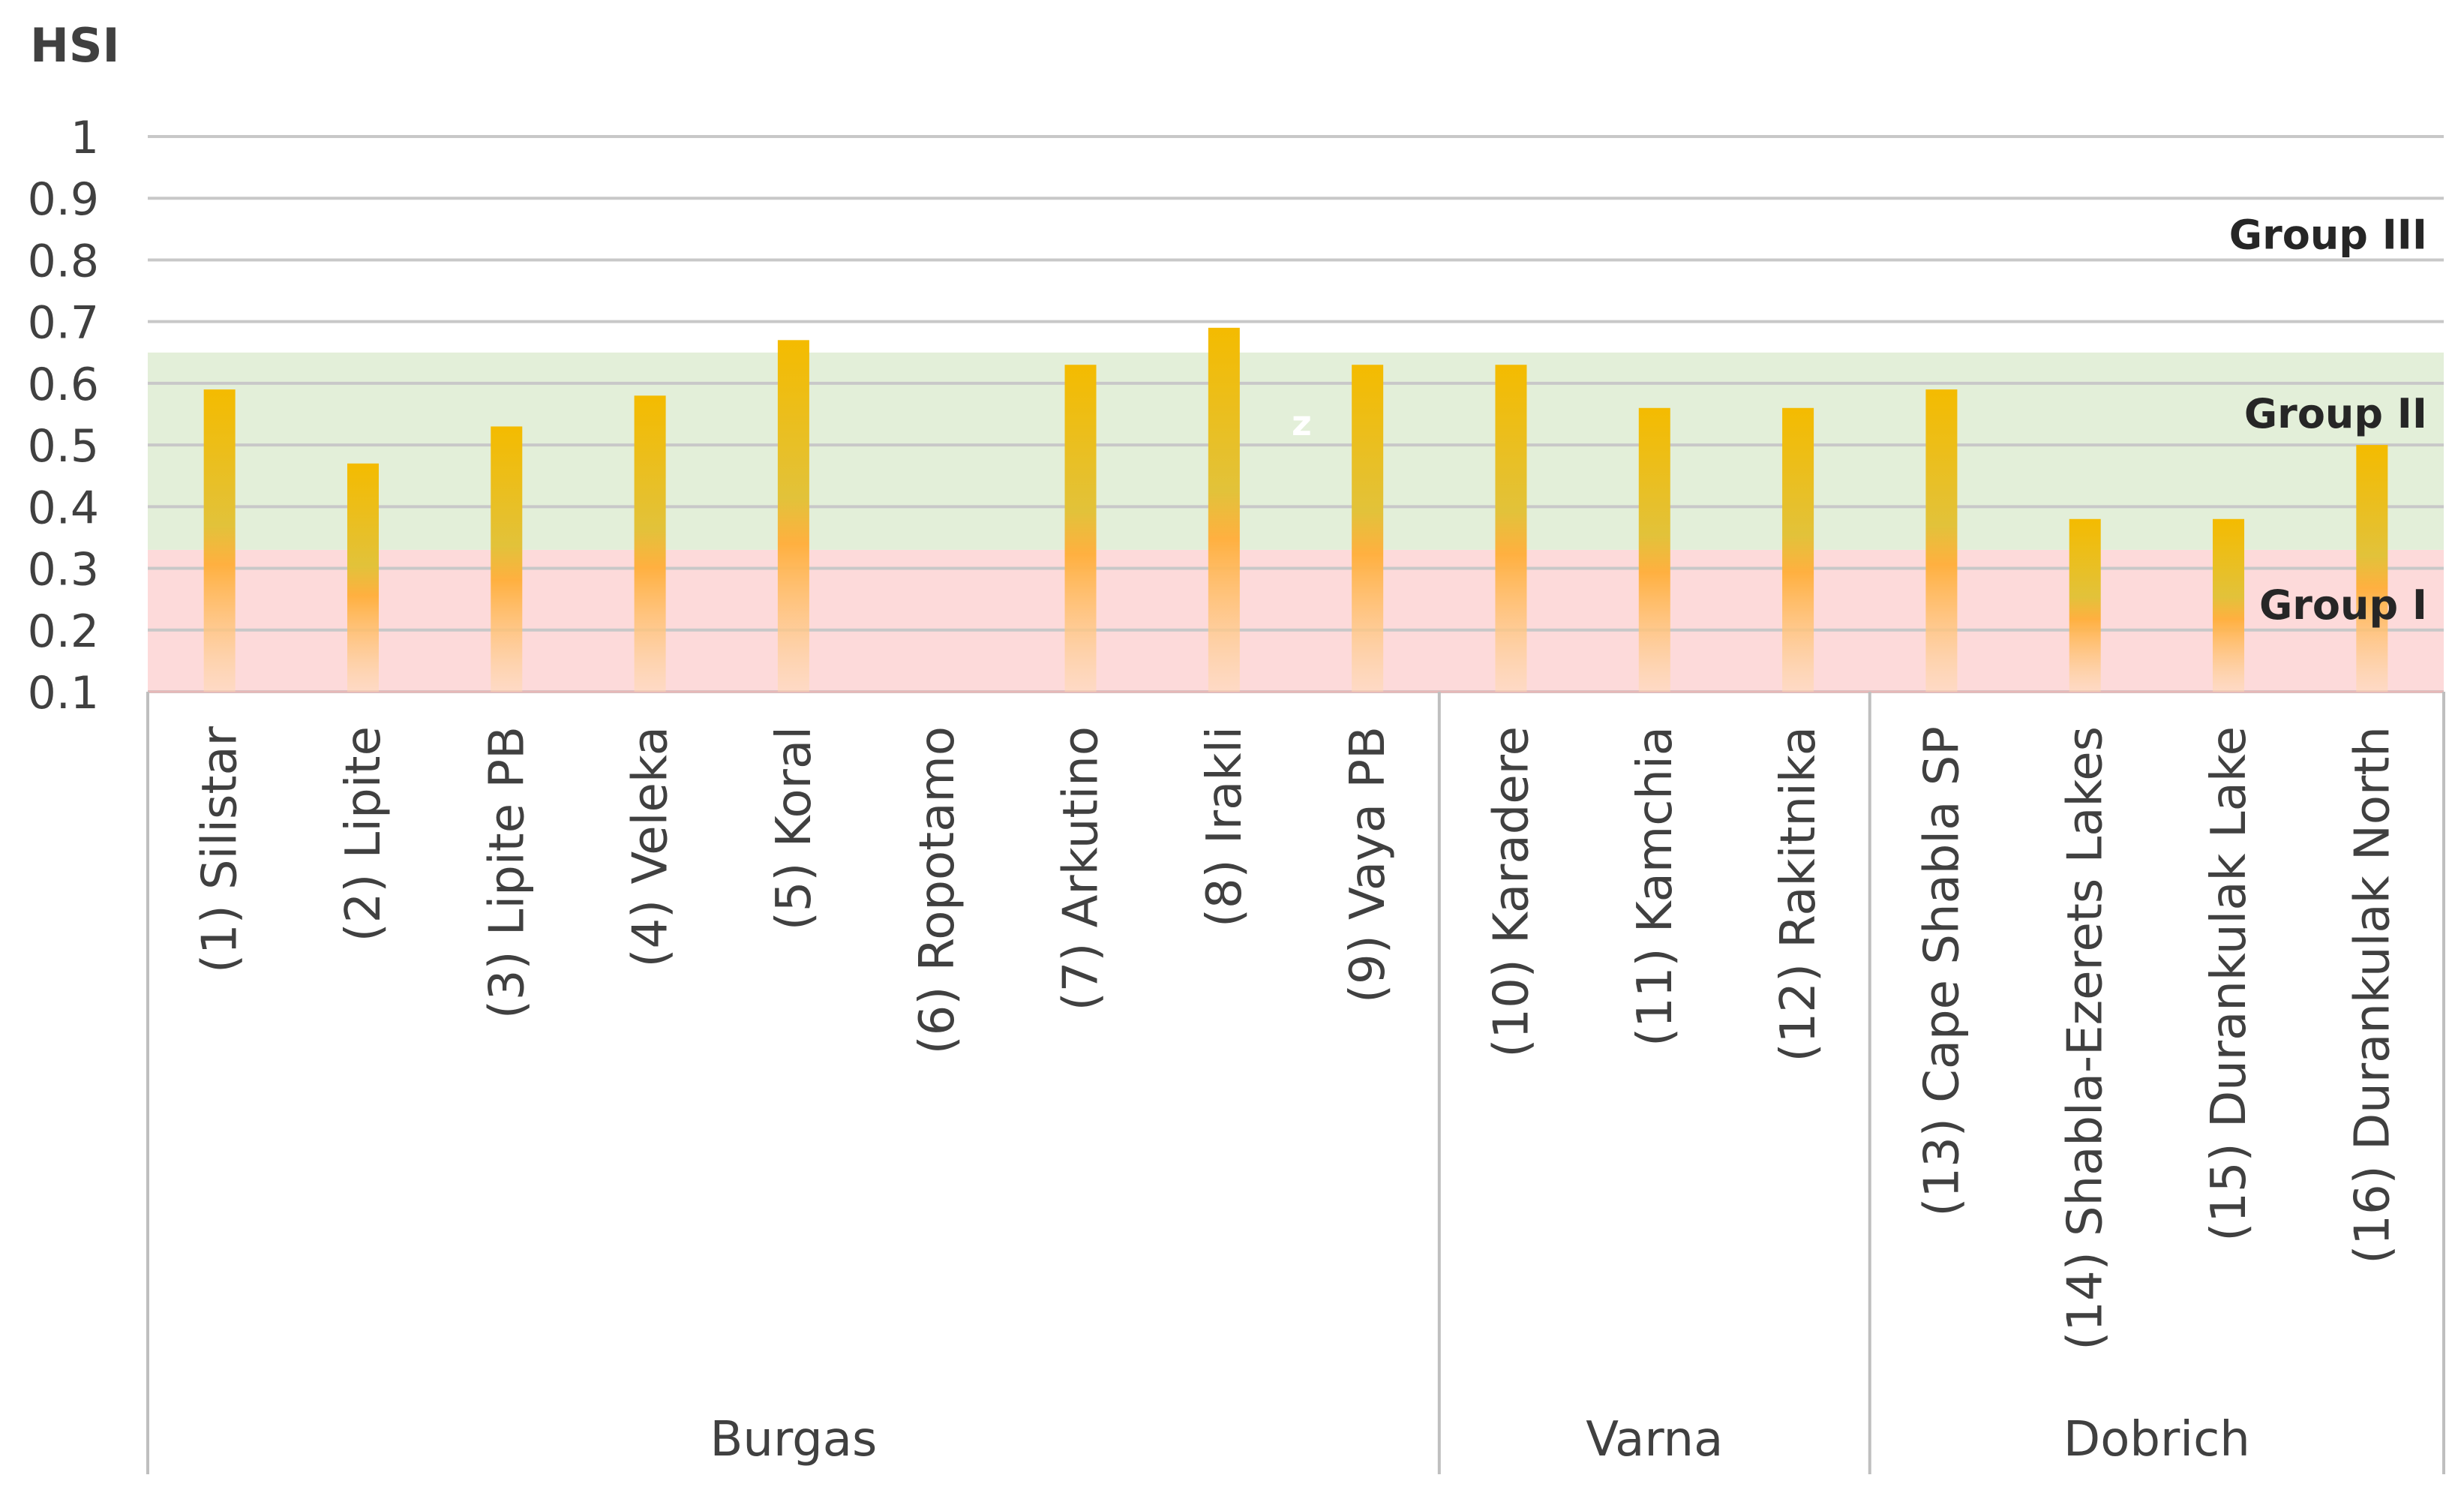 The height and width of the screenshot is (1505, 2464). Describe the element at coordinates (2328, 236) in the screenshot. I see `band-label: Group III` at that location.